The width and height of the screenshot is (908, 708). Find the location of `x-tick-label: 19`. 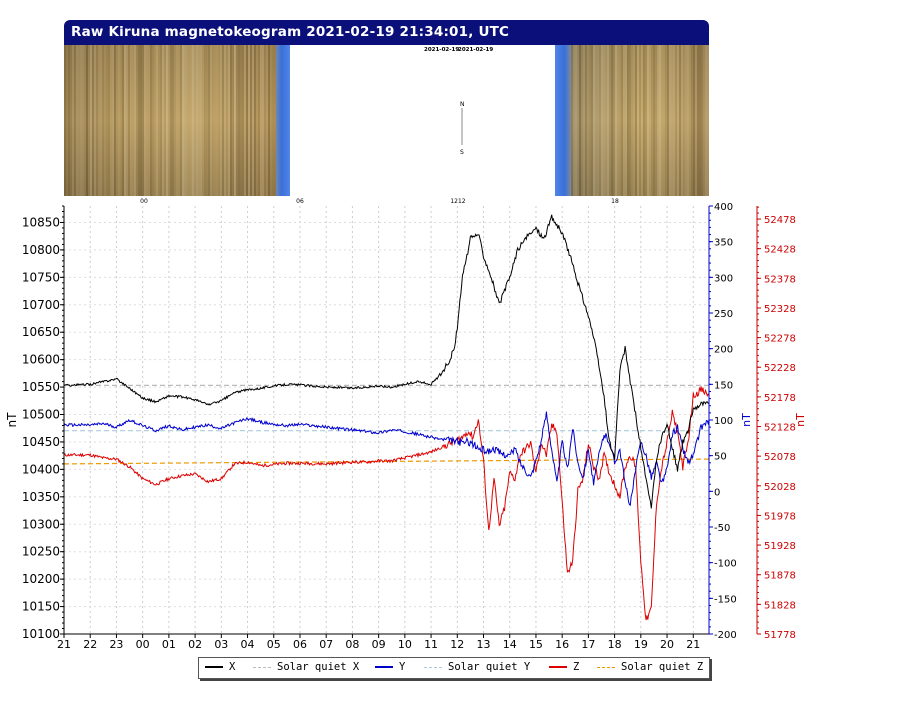

x-tick-label: 19 is located at coordinates (641, 644).